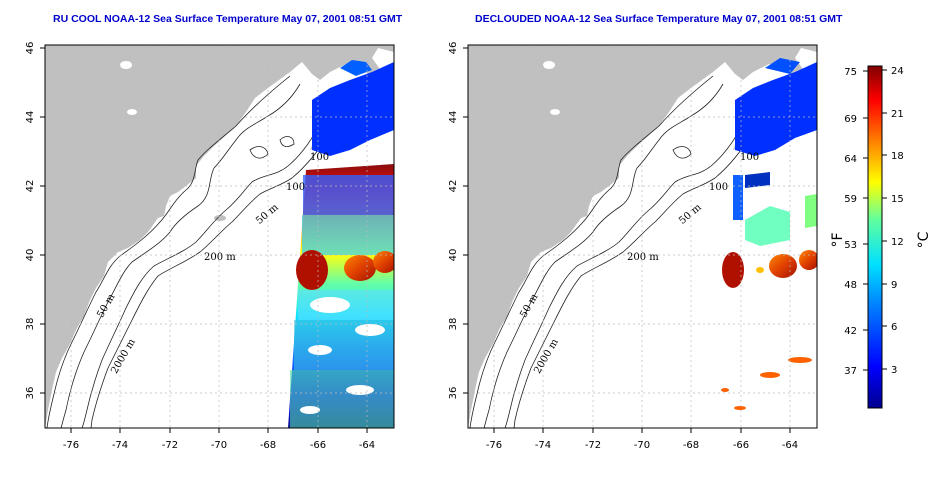  What do you see at coordinates (850, 119) in the screenshot?
I see `f-tick-label: 69` at bounding box center [850, 119].